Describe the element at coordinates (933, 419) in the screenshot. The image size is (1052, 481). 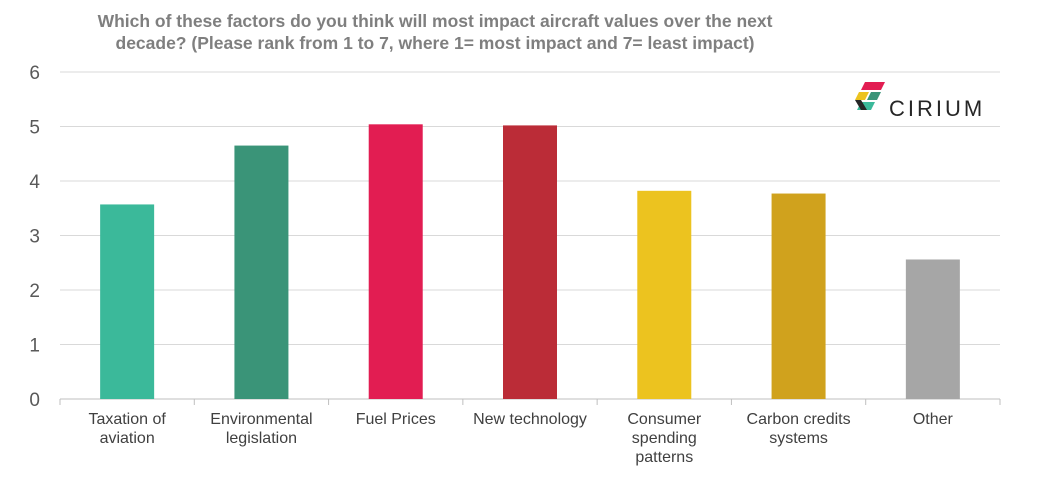
I see `x-category-label: Other` at that location.